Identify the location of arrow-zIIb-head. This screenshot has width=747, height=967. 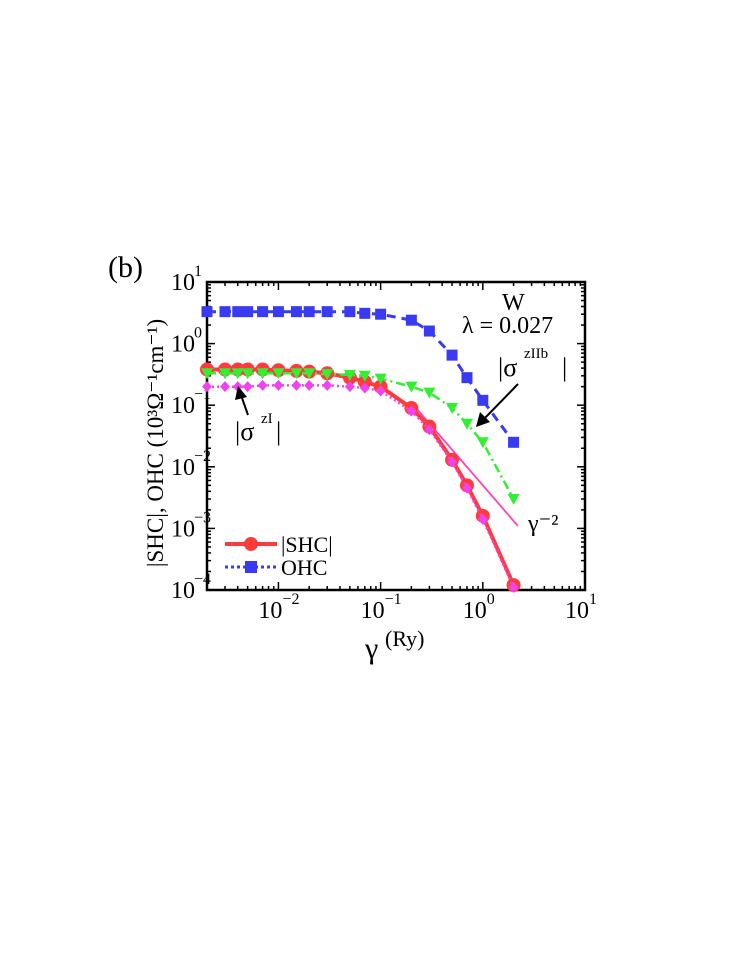
(483, 419).